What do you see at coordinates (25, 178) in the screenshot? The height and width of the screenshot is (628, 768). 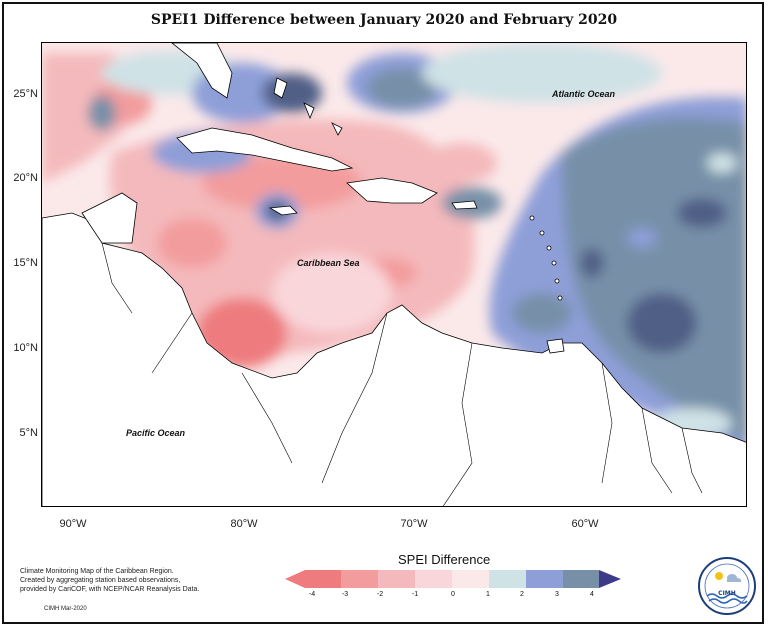 I see `lat-label-20n: 20°N` at bounding box center [25, 178].